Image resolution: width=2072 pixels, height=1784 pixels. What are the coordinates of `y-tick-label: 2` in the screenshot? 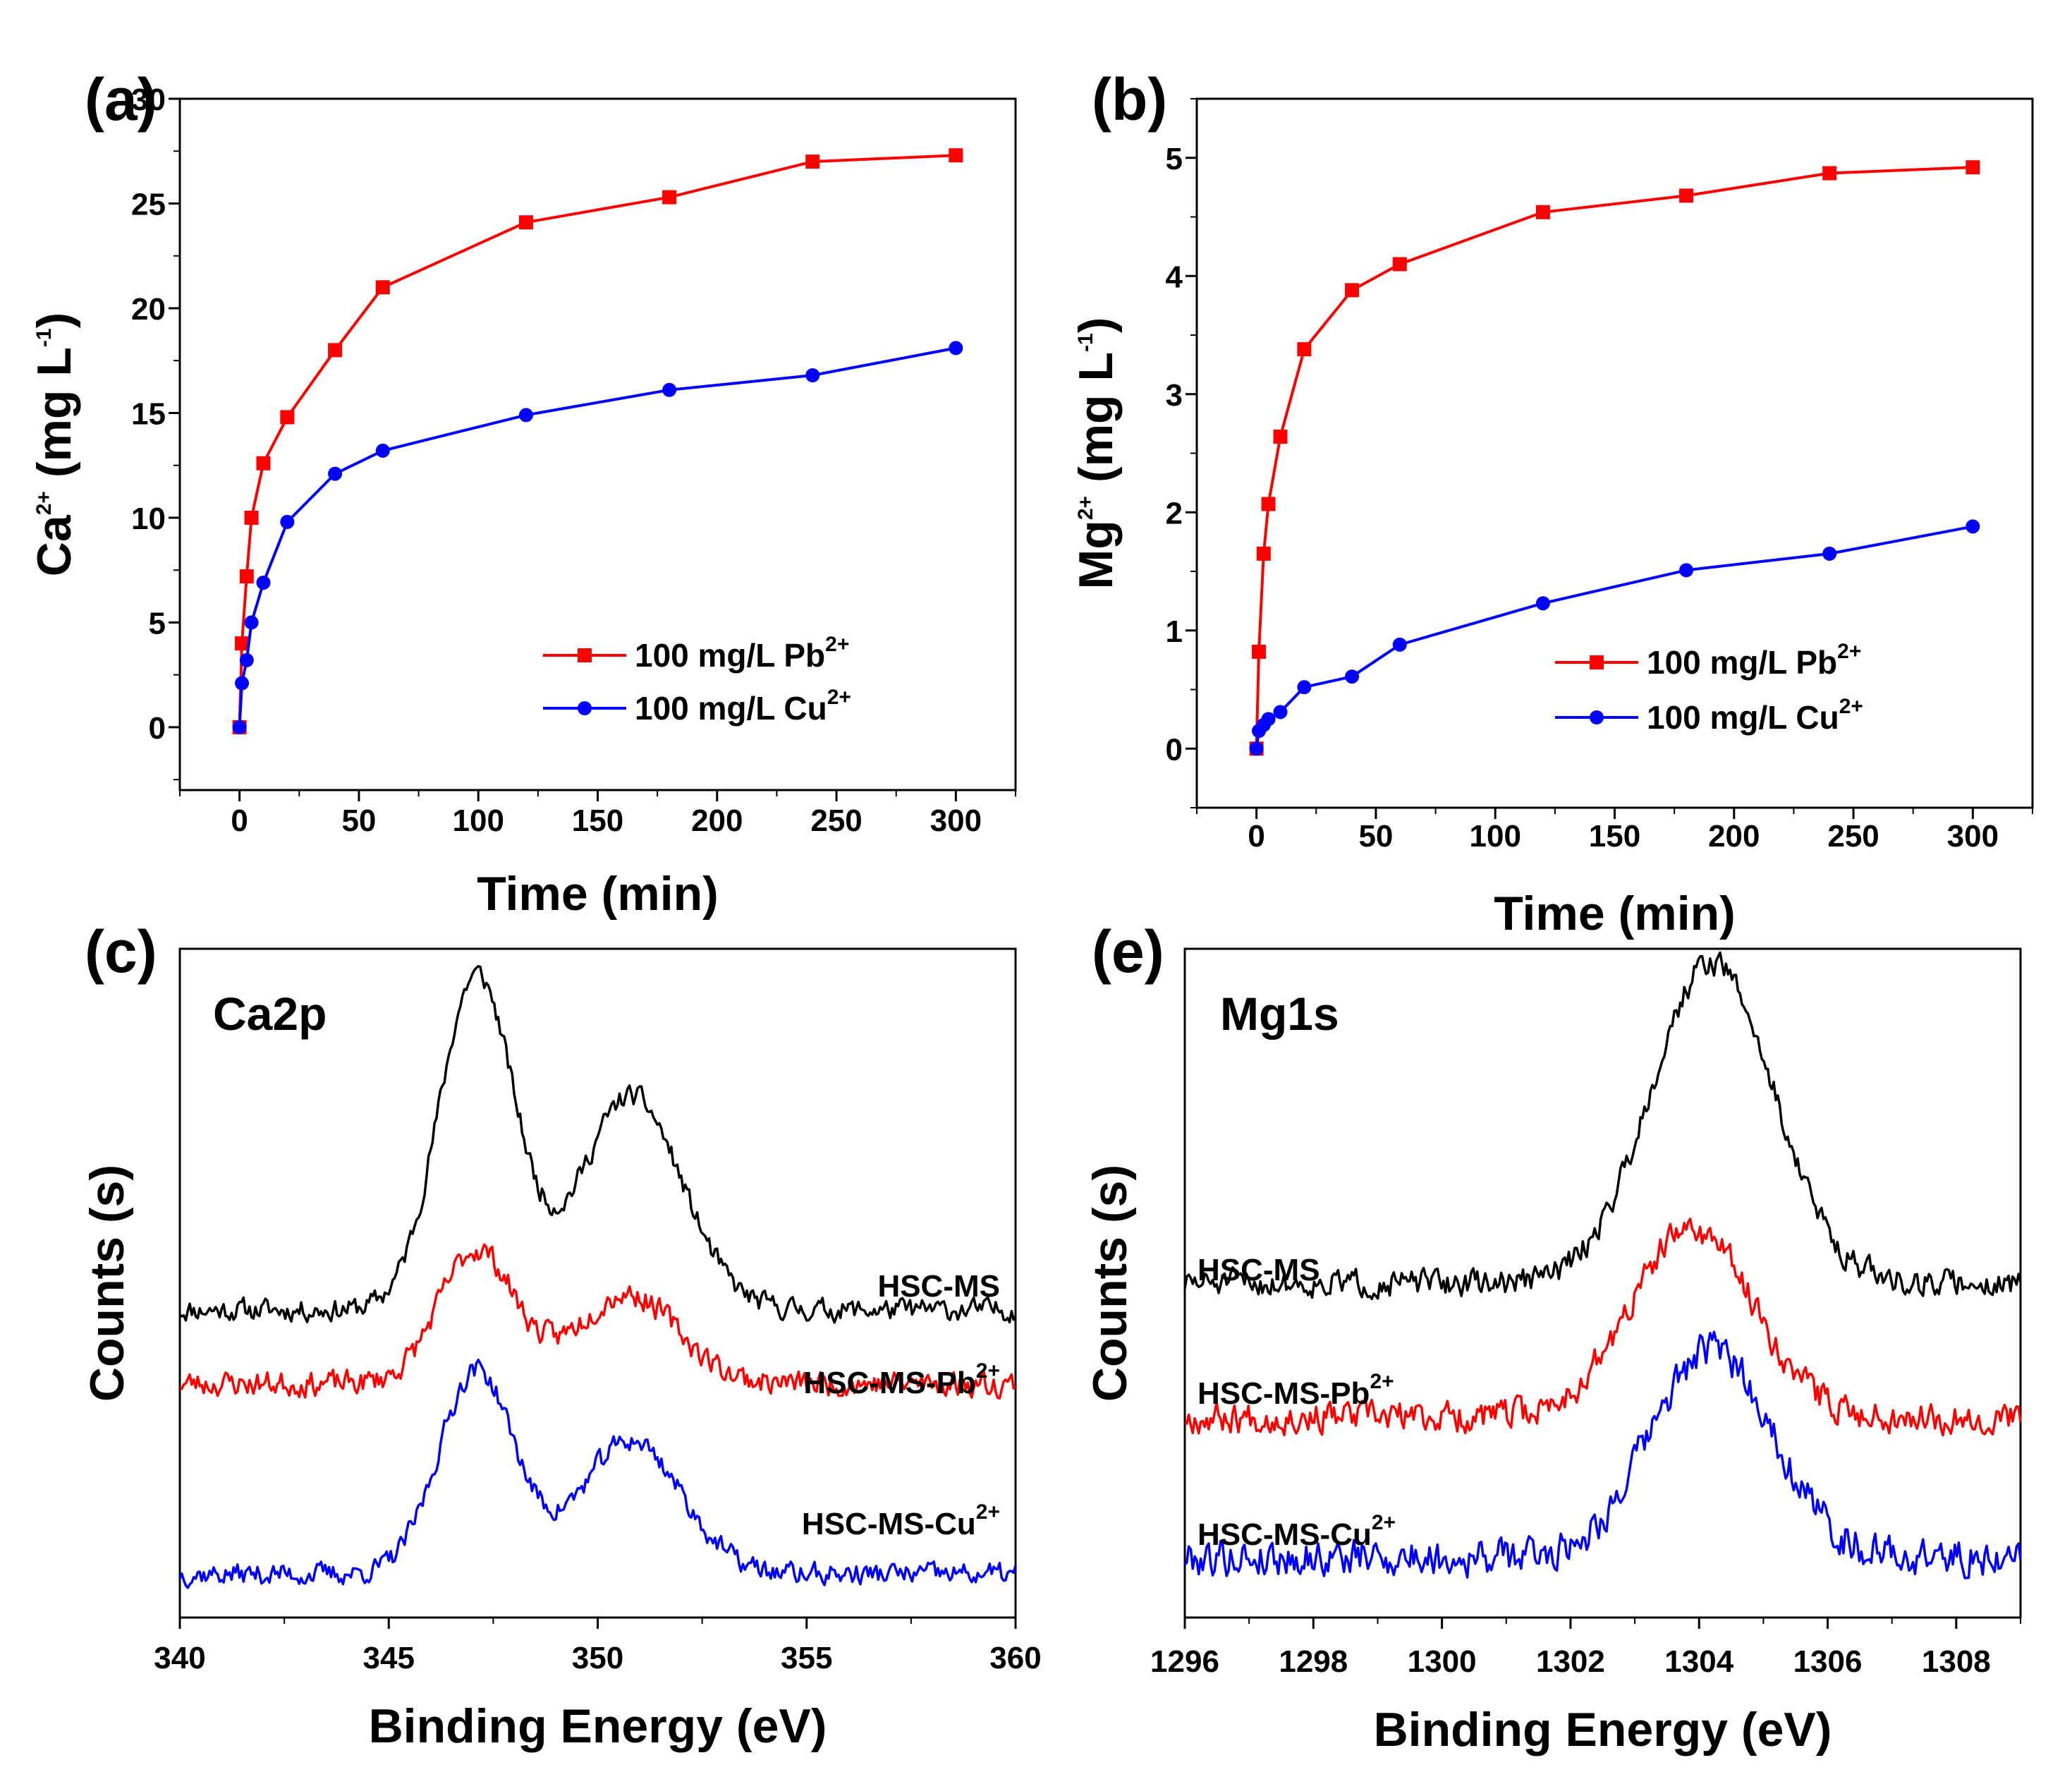 It's located at (1174, 513).